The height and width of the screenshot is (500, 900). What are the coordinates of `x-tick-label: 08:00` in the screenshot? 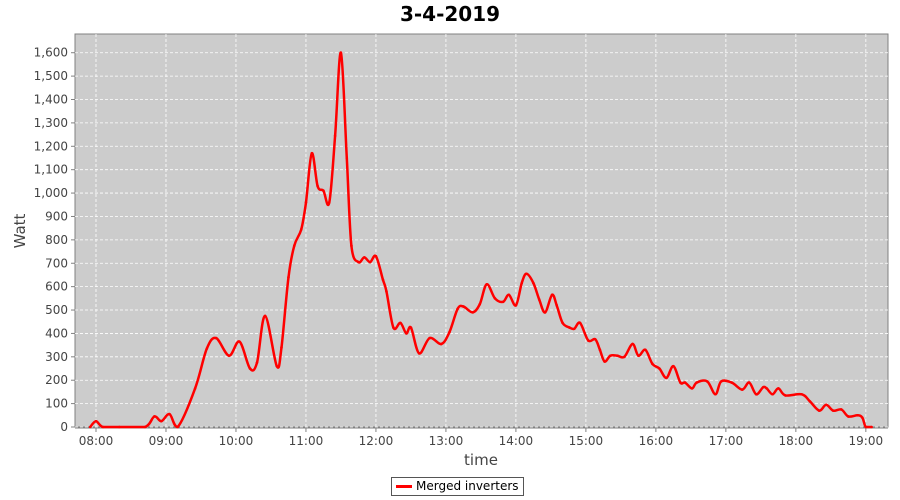 It's located at (96, 441).